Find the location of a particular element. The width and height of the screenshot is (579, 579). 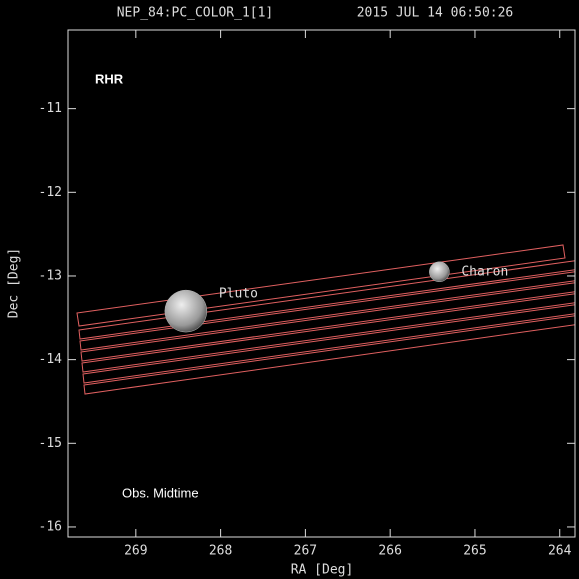

x-tick-label: 265 is located at coordinates (474, 551).